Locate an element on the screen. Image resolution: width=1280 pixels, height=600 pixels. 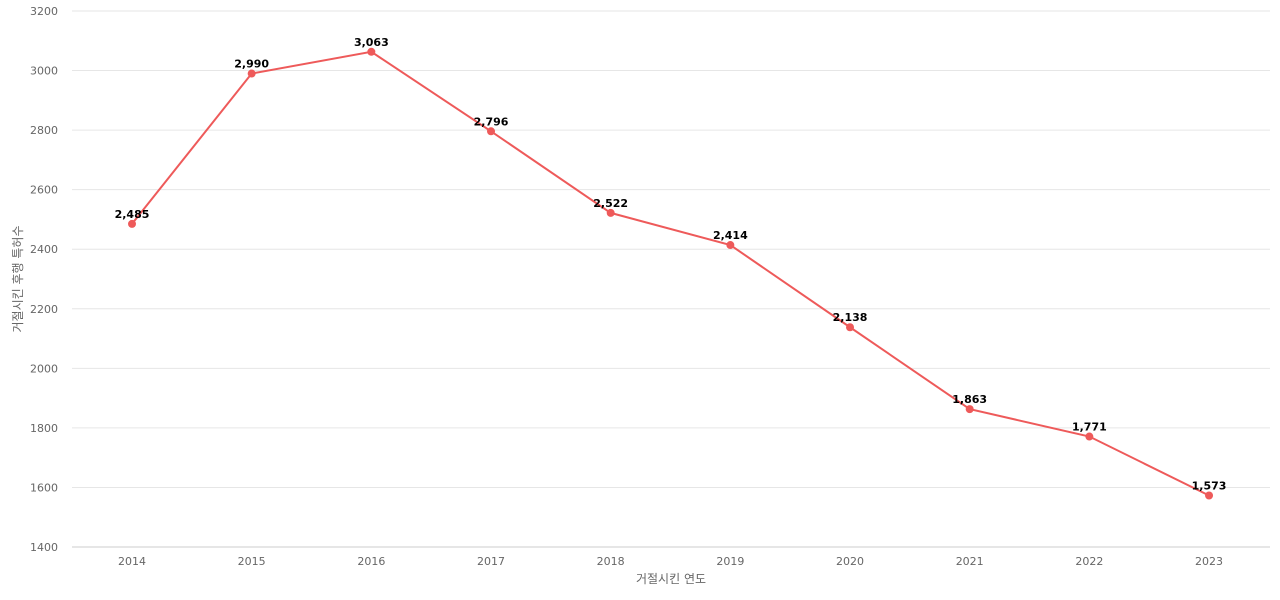
data-label: 1,771 is located at coordinates (1089, 427).